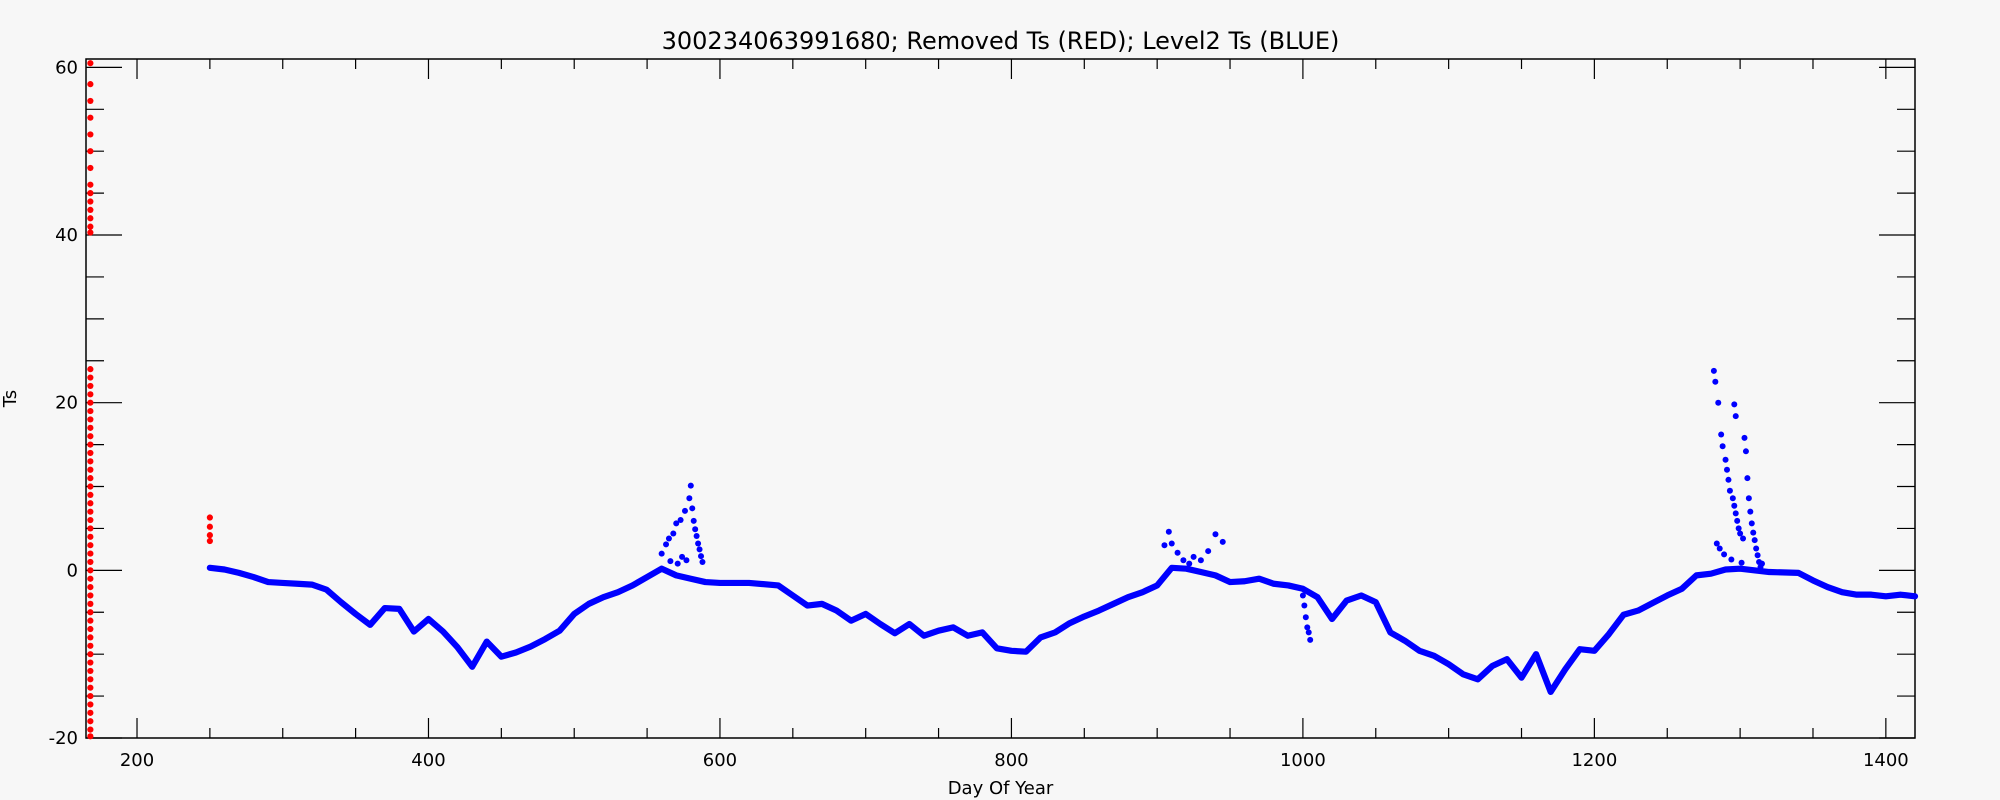 The height and width of the screenshot is (800, 2000). I want to click on x-tick-label: 400, so click(428, 760).